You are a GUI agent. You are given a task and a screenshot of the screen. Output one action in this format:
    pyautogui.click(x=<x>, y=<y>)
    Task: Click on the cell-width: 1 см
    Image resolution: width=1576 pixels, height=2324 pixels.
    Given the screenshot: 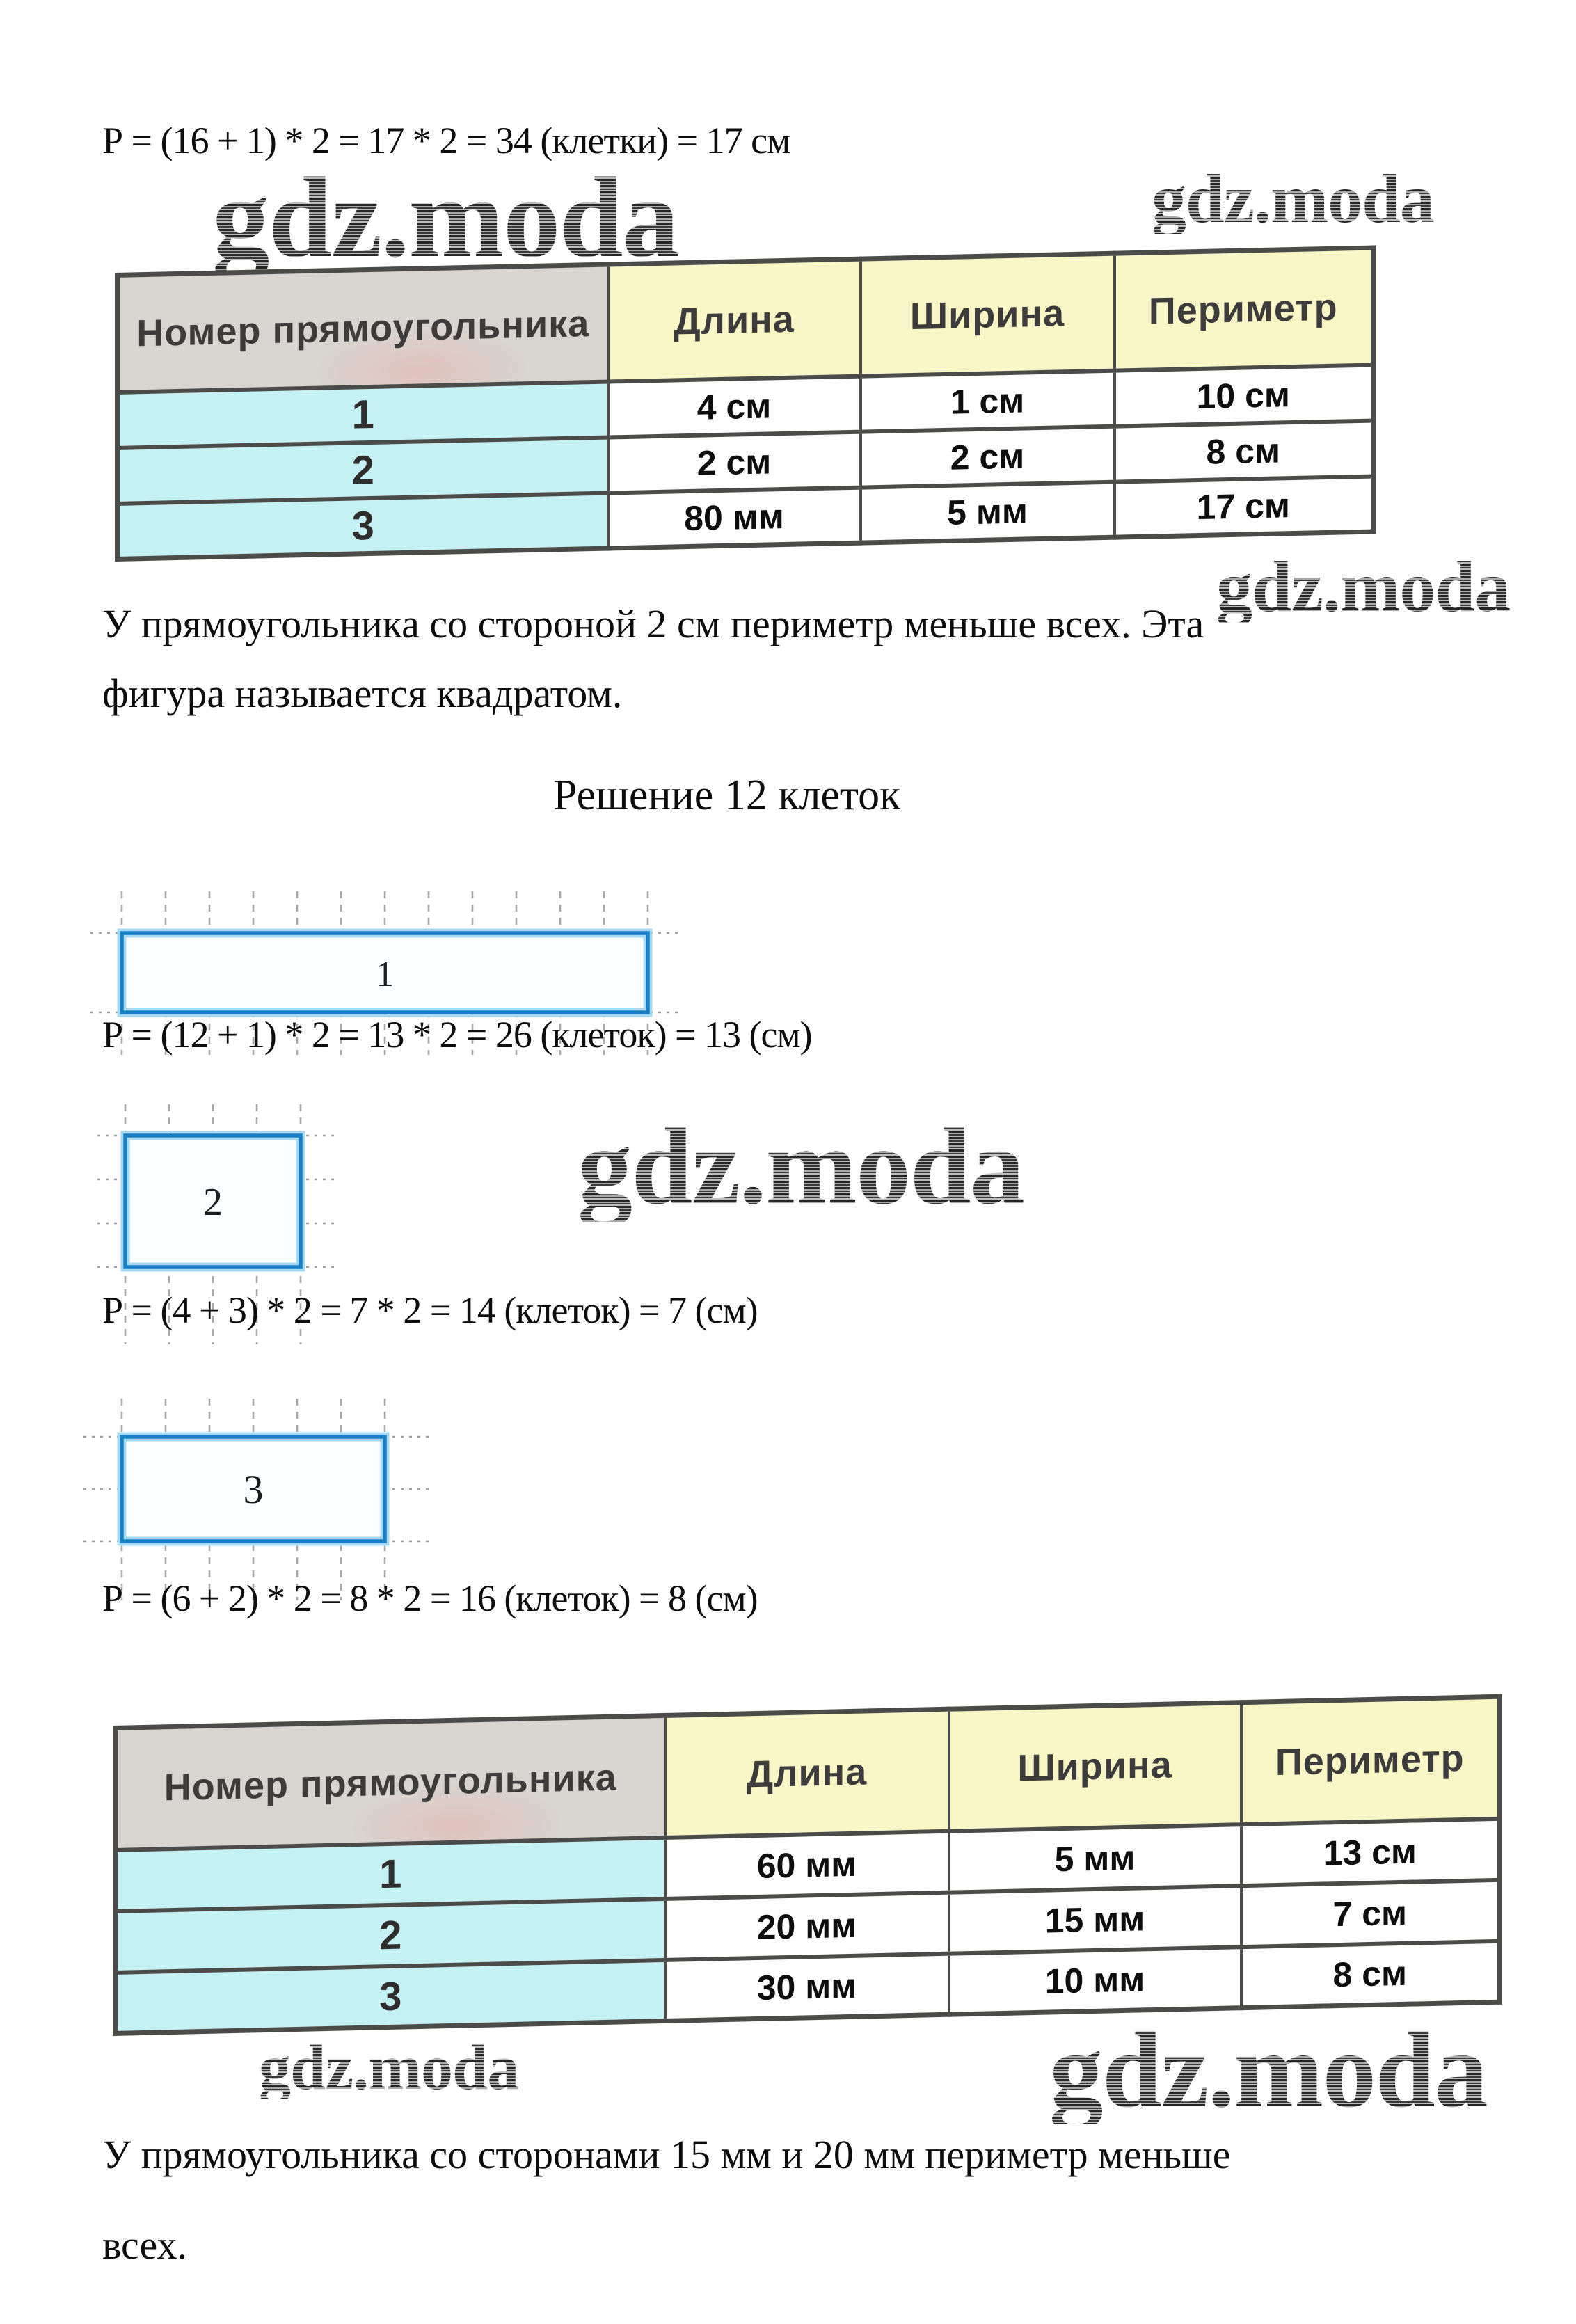 What is the action you would take?
    pyautogui.click(x=987, y=401)
    